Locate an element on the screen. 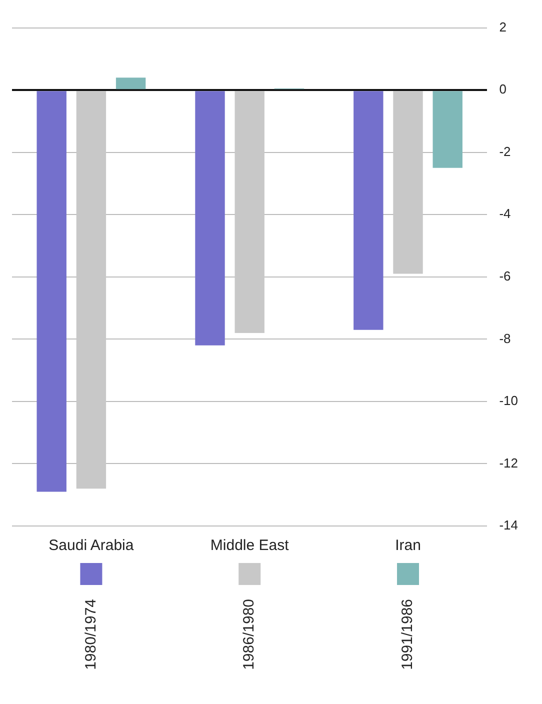 The height and width of the screenshot is (704, 542). x-tick-label: Middle East is located at coordinates (250, 545).